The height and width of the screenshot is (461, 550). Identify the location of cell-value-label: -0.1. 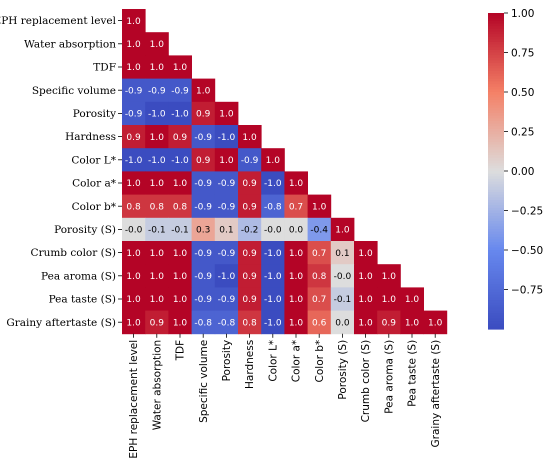
(343, 300).